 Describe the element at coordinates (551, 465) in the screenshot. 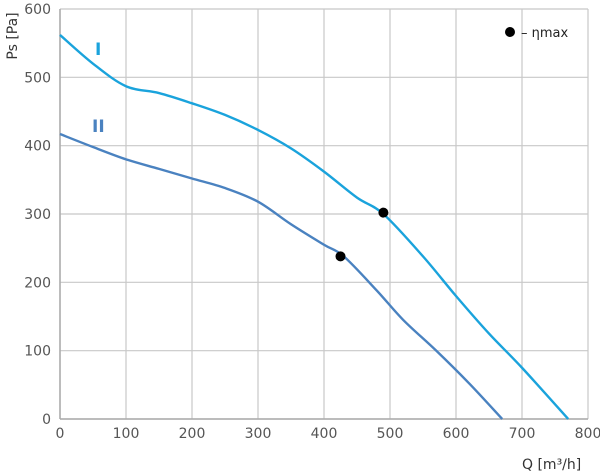

I see `x-axis-title: Q [m³/h]` at that location.